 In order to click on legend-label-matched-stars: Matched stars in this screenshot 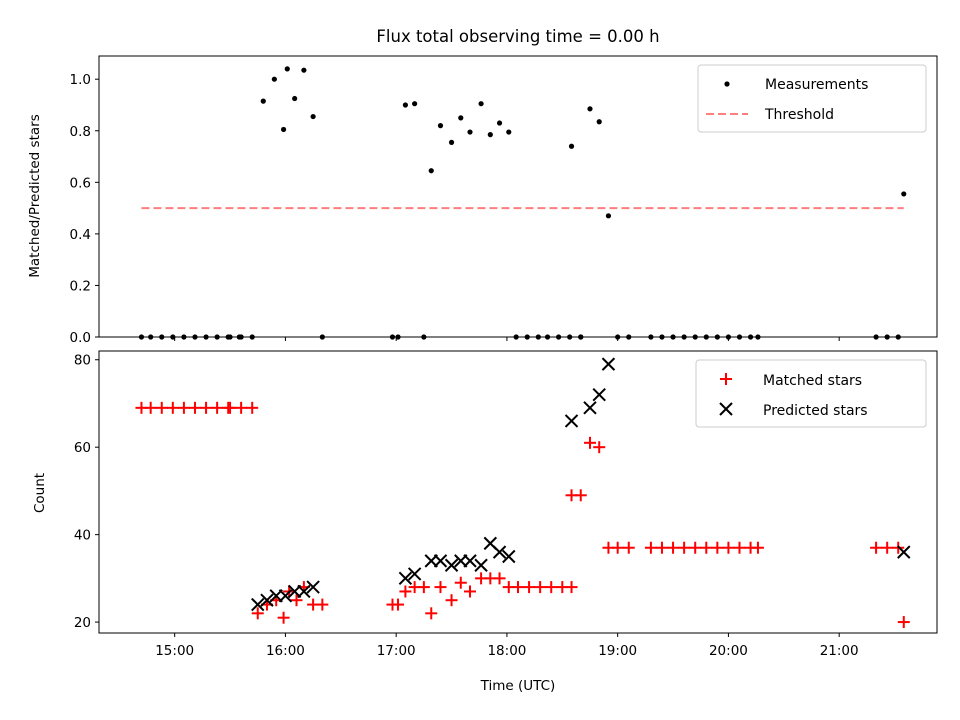, I will do `click(812, 381)`.